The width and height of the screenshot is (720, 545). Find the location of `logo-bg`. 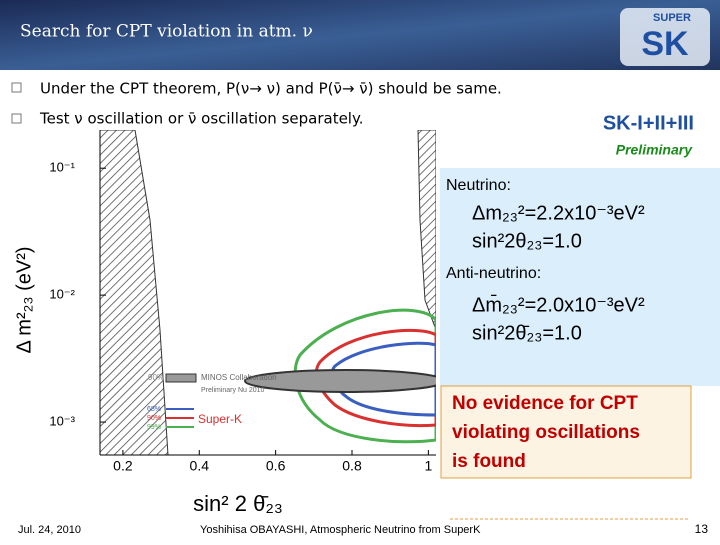

logo-bg is located at coordinates (665, 37).